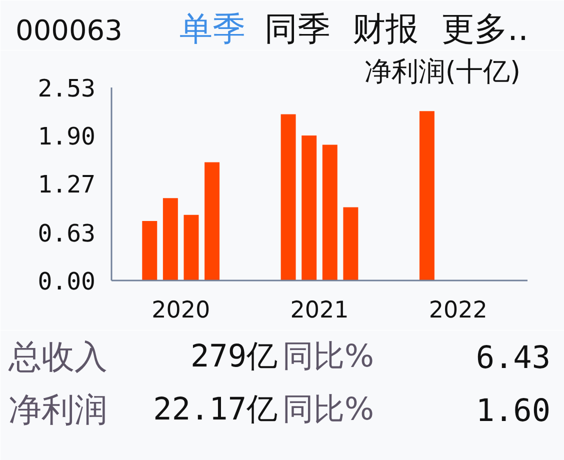 This screenshot has height=460, width=564. What do you see at coordinates (58, 409) in the screenshot?
I see `text: 净利润` at bounding box center [58, 409].